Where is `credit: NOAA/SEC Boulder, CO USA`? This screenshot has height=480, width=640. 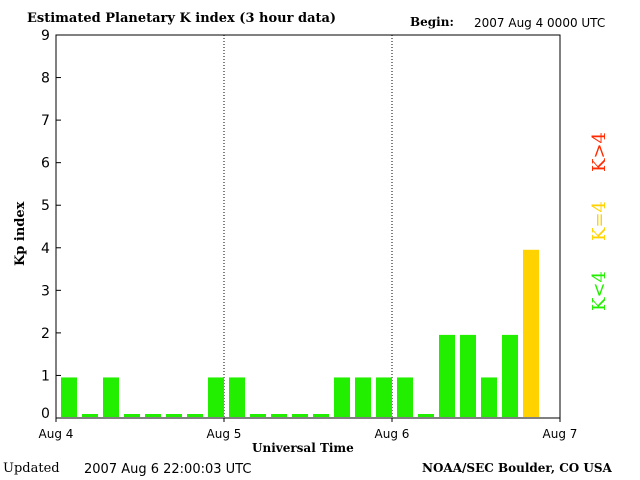 credit: NOAA/SEC Boulder, CO USA is located at coordinates (517, 468).